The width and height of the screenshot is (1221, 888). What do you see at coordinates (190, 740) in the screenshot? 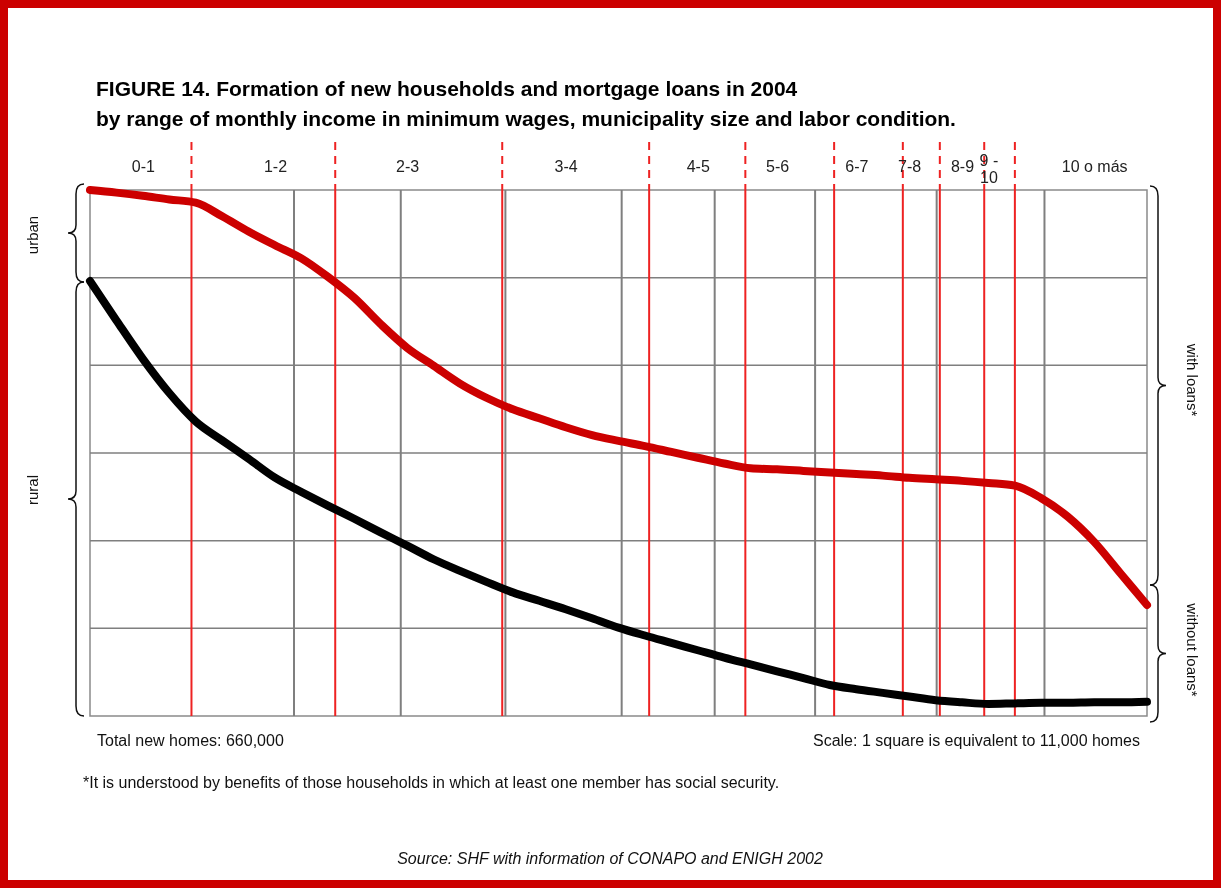
I see `text: Total new homes: 660,000` at bounding box center [190, 740].